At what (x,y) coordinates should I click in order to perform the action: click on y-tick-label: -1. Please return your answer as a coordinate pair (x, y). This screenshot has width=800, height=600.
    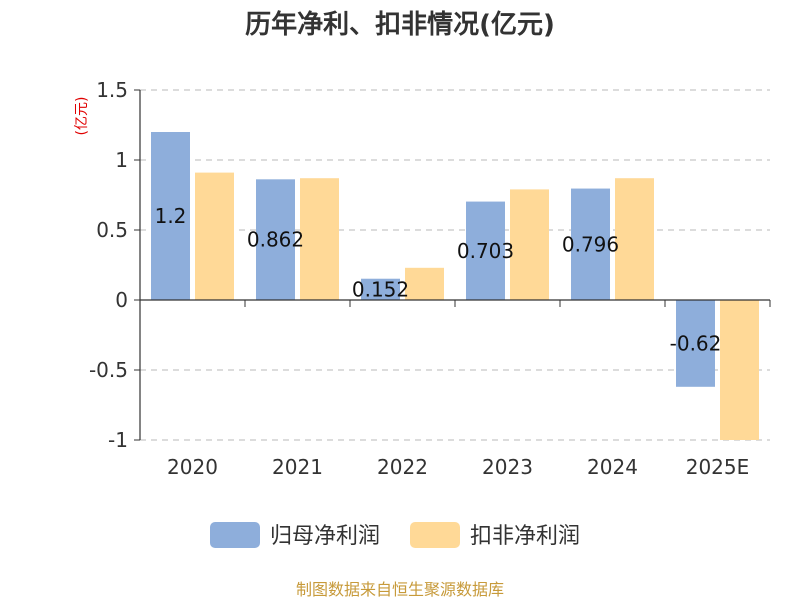
    Looking at the image, I should click on (118, 440).